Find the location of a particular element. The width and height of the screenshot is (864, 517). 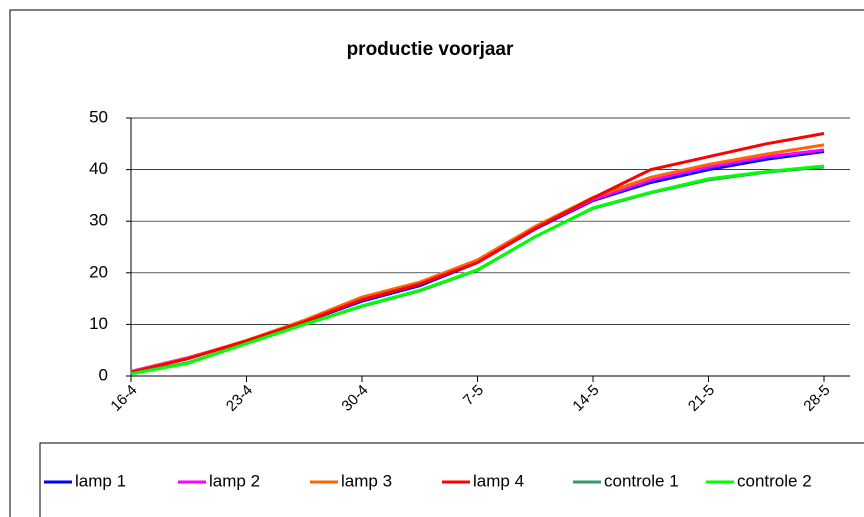

legend-label: lamp 3 is located at coordinates (366, 480).